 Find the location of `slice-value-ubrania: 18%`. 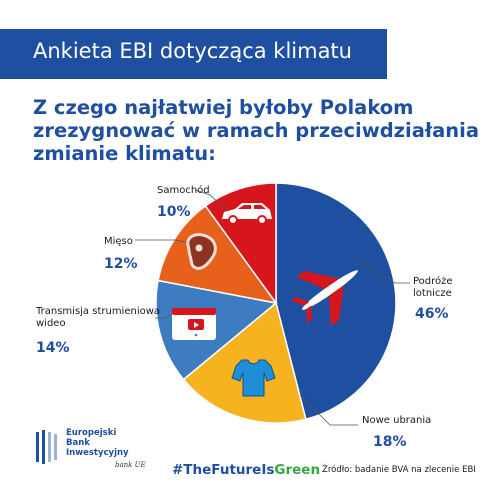

slice-value-ubrania: 18% is located at coordinates (390, 442).